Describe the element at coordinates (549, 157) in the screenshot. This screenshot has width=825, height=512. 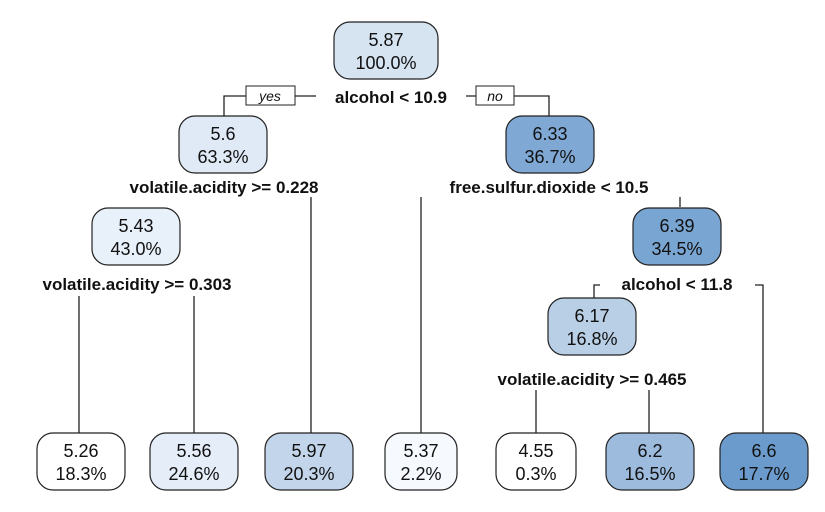
I see `node-percent: 36.7%` at that location.